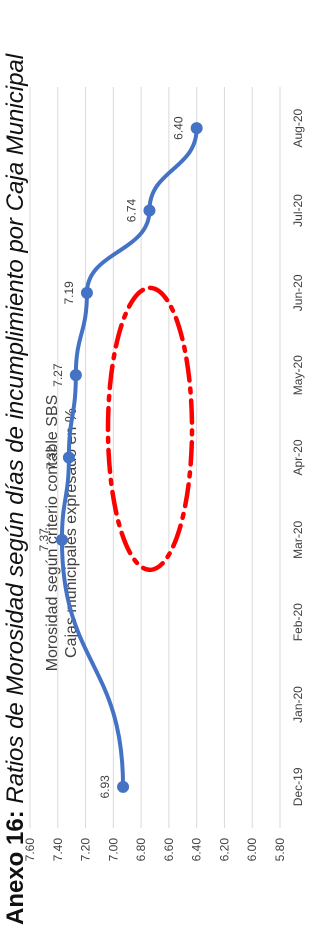 The height and width of the screenshot is (933, 322). I want to click on highlight-ellipse, so click(150, 429).